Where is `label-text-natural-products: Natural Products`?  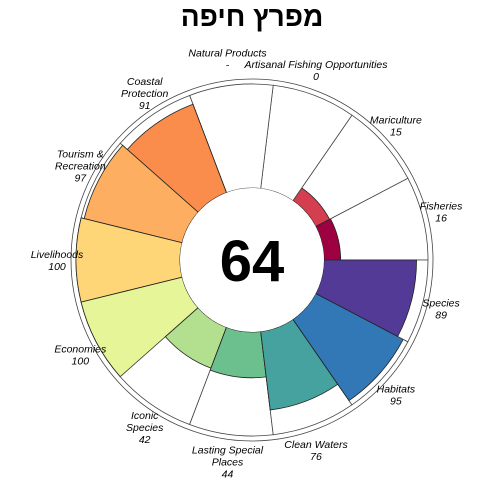
label-text-natural-products: Natural Products is located at coordinates (227, 54).